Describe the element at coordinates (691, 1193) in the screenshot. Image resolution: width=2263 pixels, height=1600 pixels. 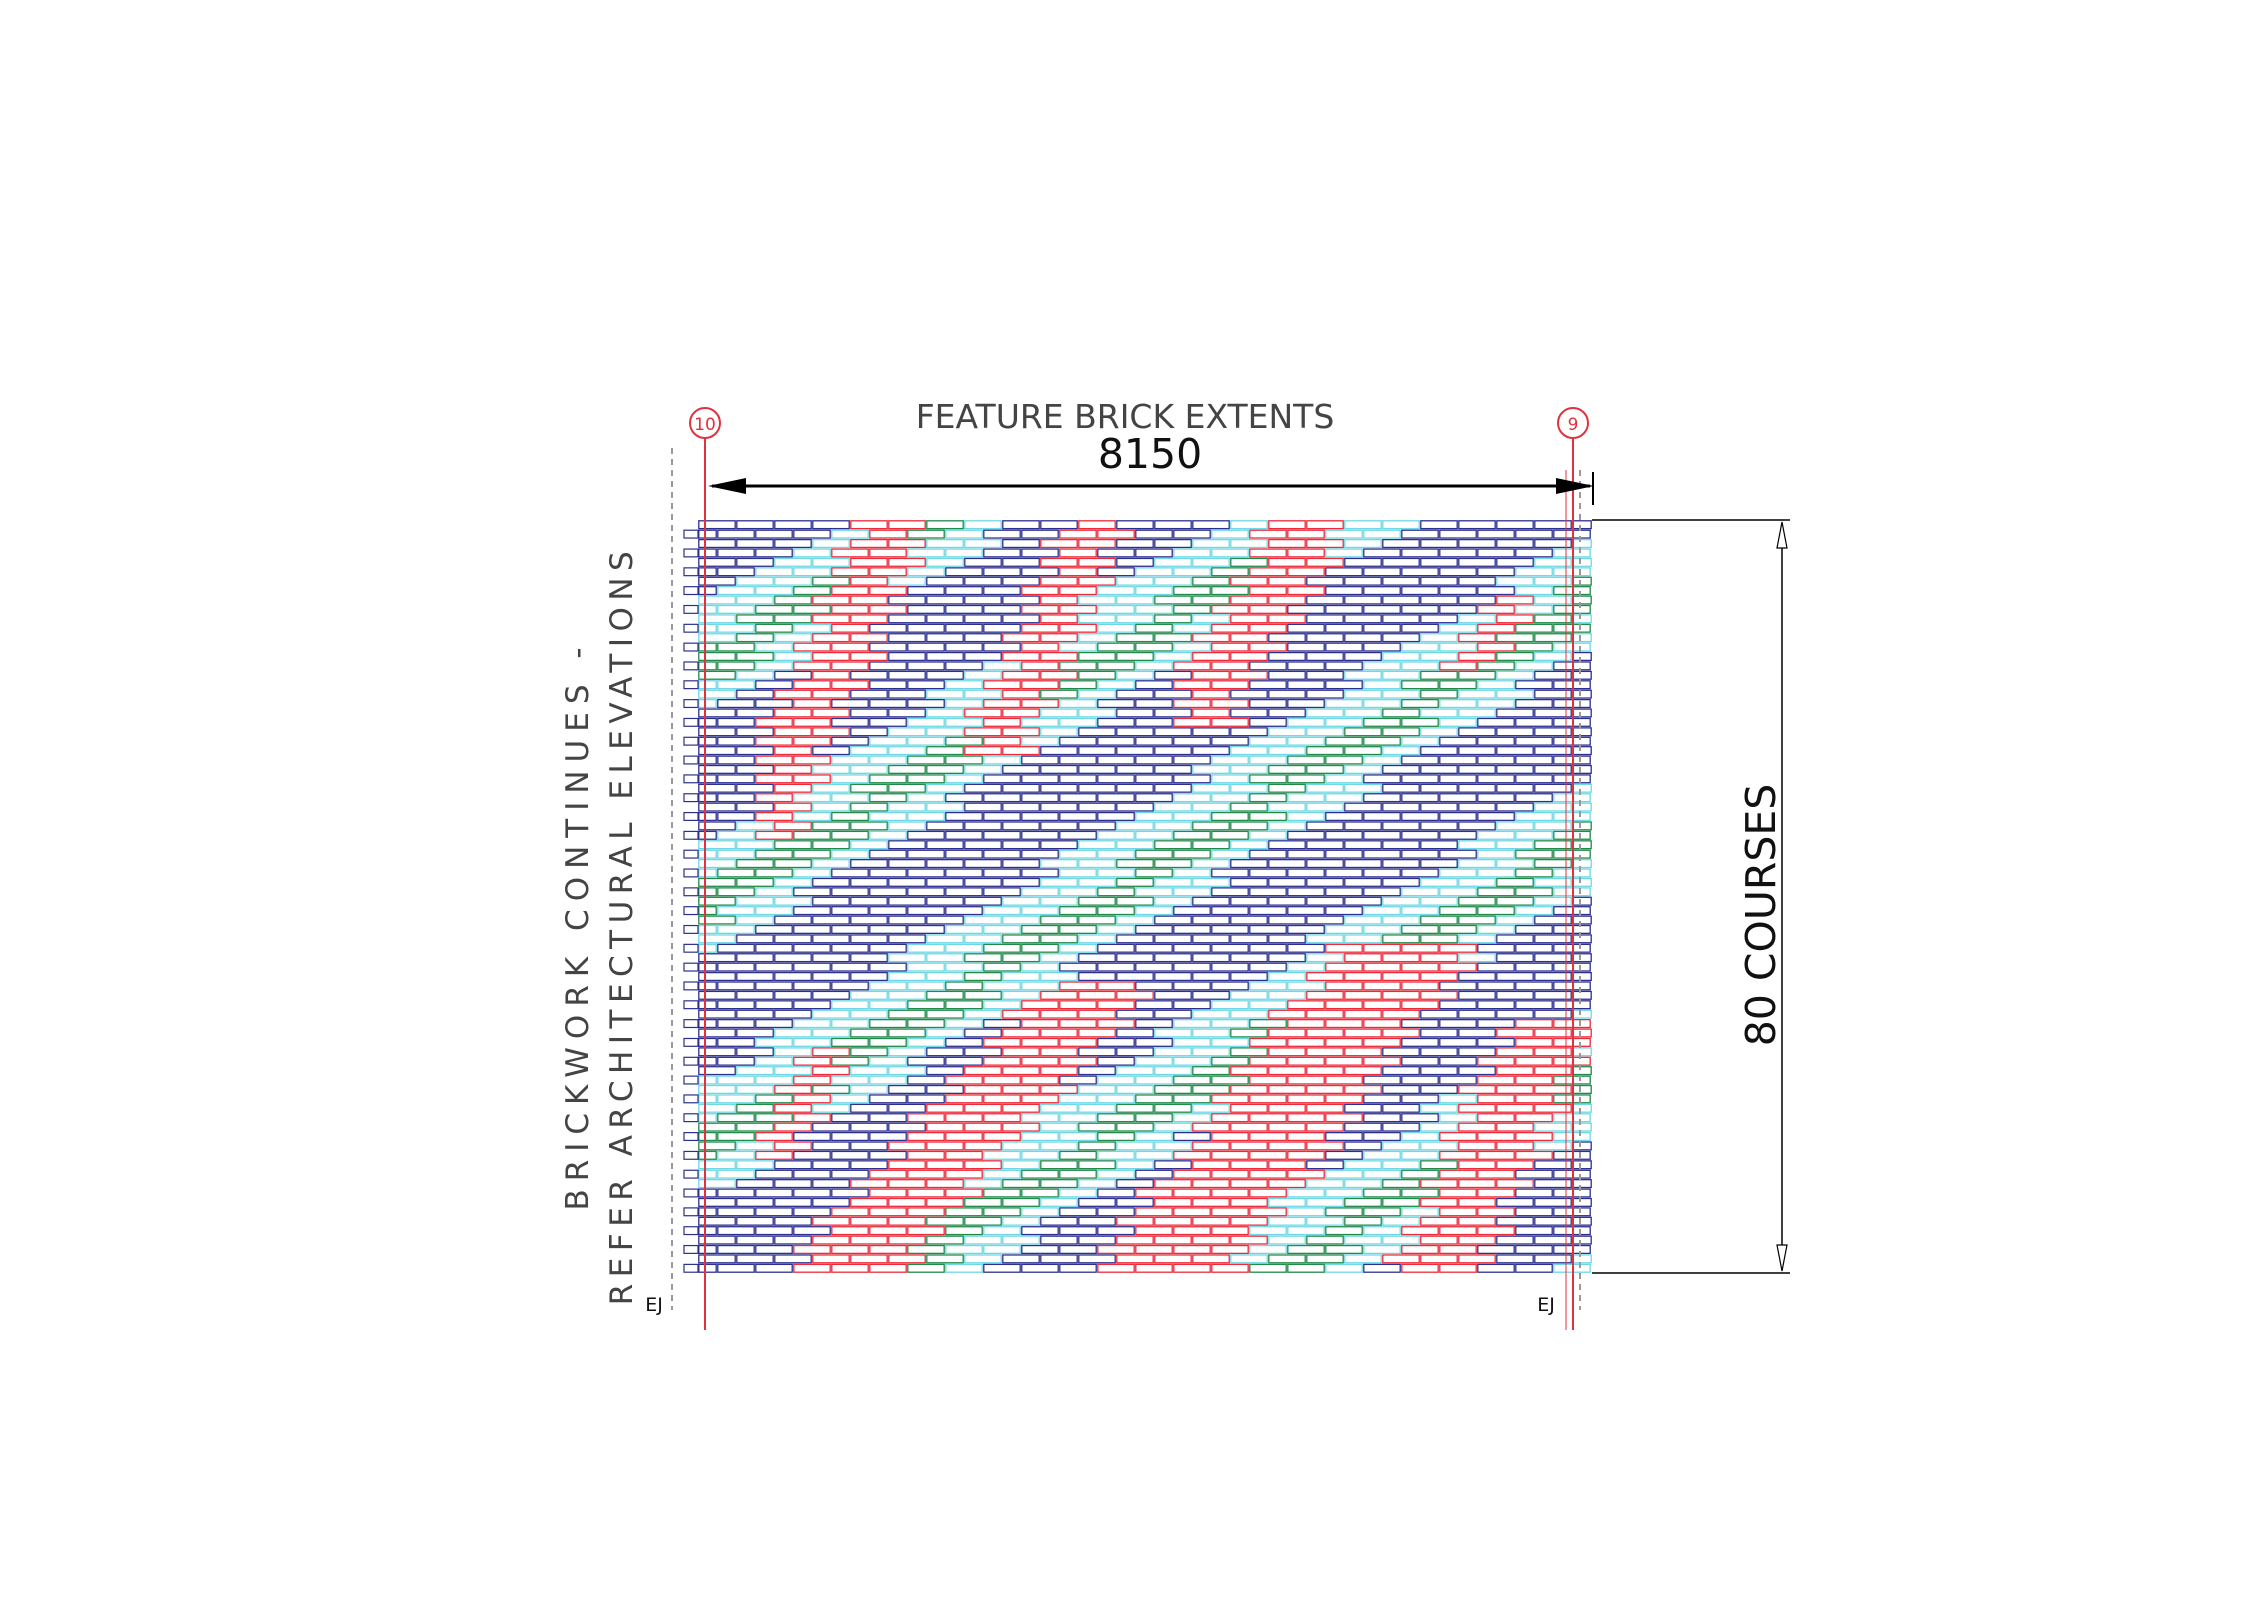
I see `toothing-brick` at that location.